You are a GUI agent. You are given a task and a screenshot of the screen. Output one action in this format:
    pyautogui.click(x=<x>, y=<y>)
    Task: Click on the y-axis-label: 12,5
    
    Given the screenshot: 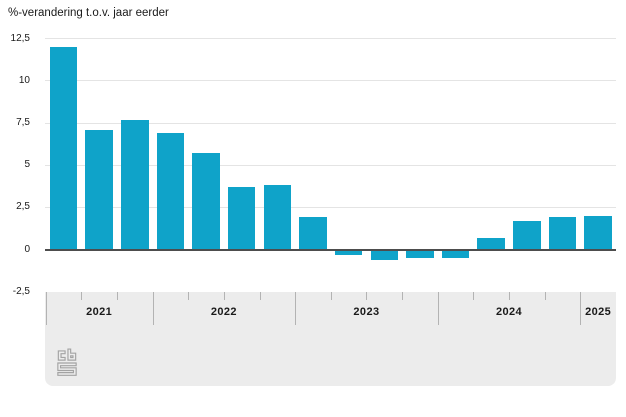 What is the action you would take?
    pyautogui.click(x=20, y=38)
    